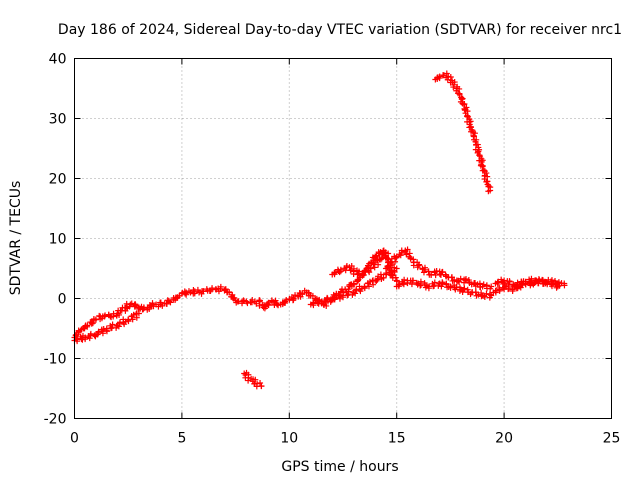  What do you see at coordinates (504, 439) in the screenshot?
I see `x-tick-label: 20` at bounding box center [504, 439].